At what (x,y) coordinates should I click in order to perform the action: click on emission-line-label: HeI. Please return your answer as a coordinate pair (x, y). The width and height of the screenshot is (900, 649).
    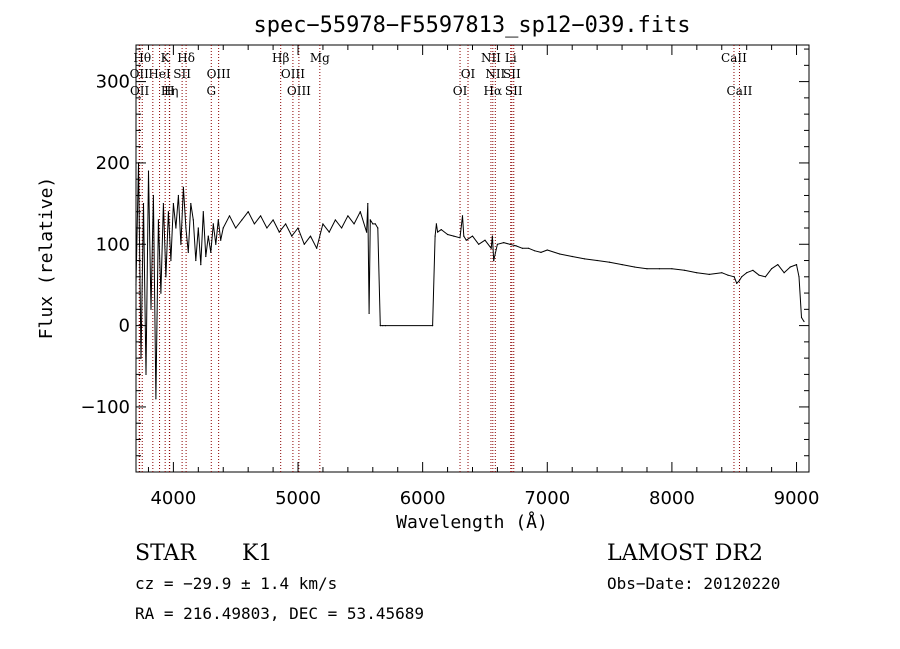
    Looking at the image, I should click on (159, 74).